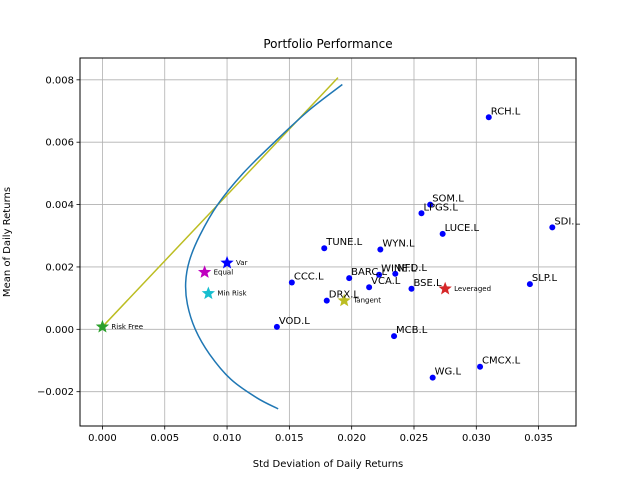  I want to click on x-tick-label: 0.000, so click(102, 438).